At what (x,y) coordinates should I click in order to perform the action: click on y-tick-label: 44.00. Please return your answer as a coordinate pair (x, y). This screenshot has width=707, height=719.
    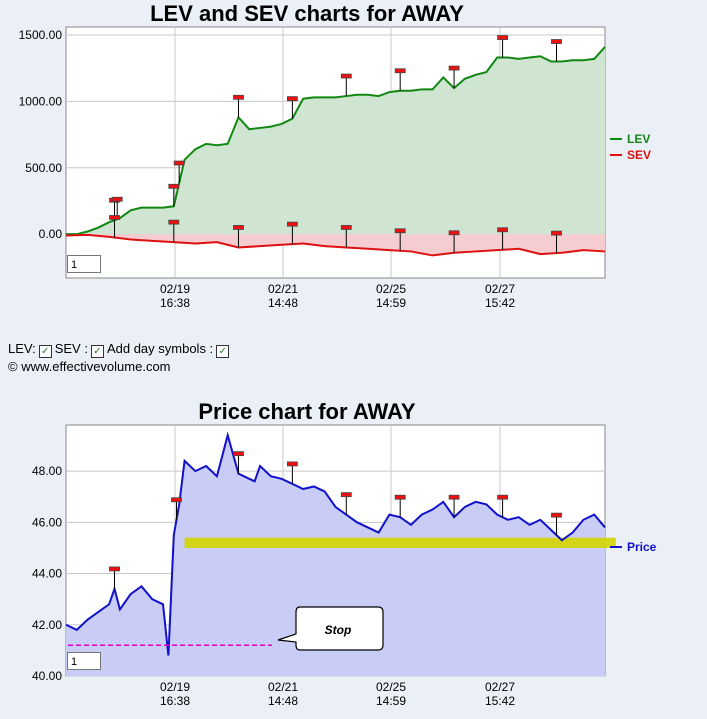
    Looking at the image, I should click on (47, 574).